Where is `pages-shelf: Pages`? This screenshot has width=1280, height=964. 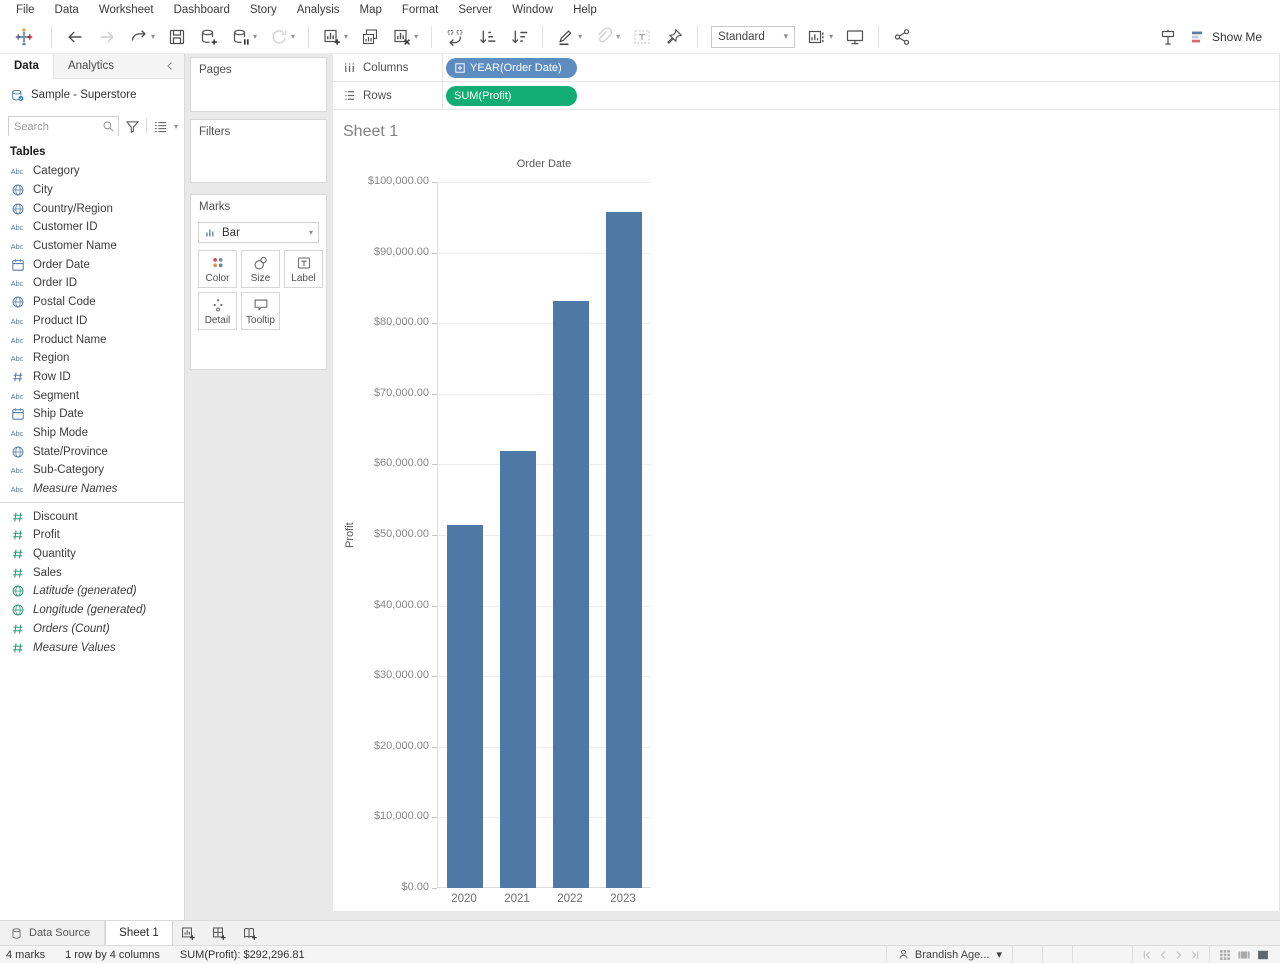
pages-shelf: Pages is located at coordinates (258, 84).